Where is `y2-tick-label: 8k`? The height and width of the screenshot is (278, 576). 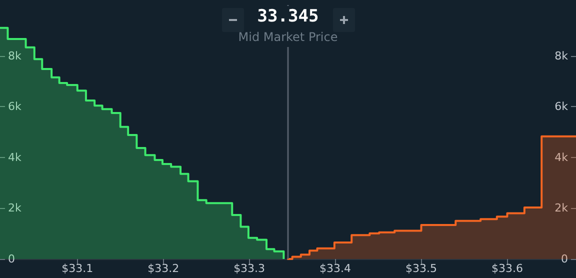
y2-tick-label: 8k is located at coordinates (561, 55).